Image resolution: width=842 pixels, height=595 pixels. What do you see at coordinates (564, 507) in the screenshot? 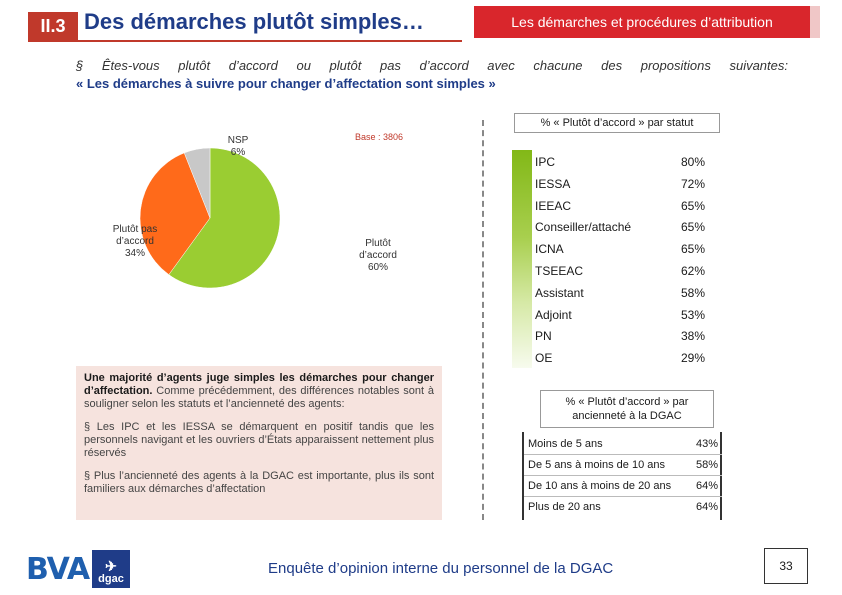
I see `seniority-name: Plus de 20 ans` at bounding box center [564, 507].